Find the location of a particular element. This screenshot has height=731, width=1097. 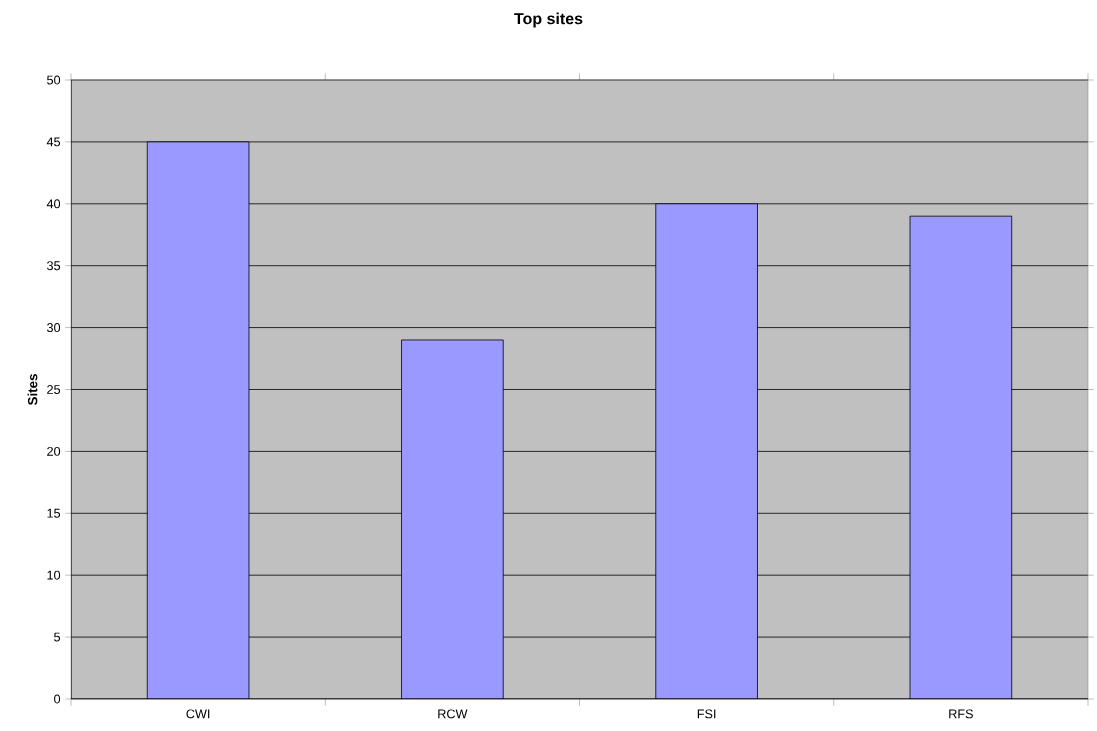

x-tick-label: RCW is located at coordinates (453, 714).